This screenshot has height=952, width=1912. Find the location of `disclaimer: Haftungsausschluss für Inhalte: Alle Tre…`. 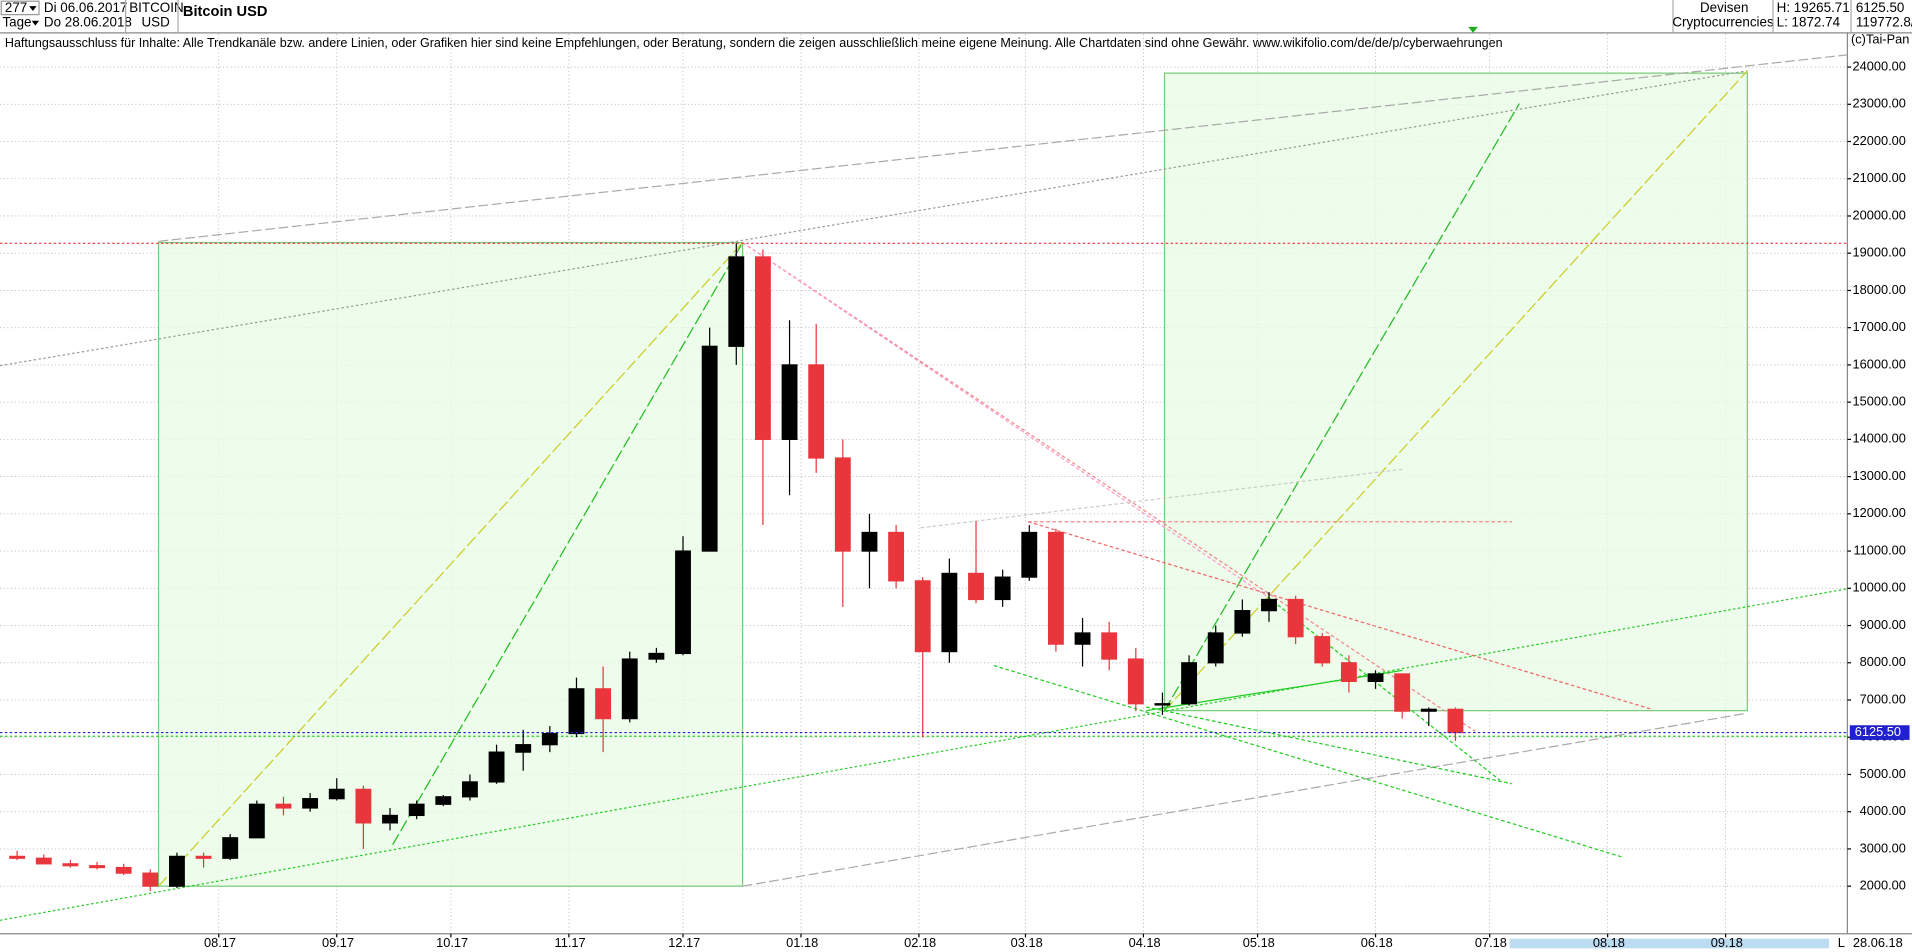

disclaimer: Haftungsausschluss für Inhalte: Alle Tre… is located at coordinates (754, 43).